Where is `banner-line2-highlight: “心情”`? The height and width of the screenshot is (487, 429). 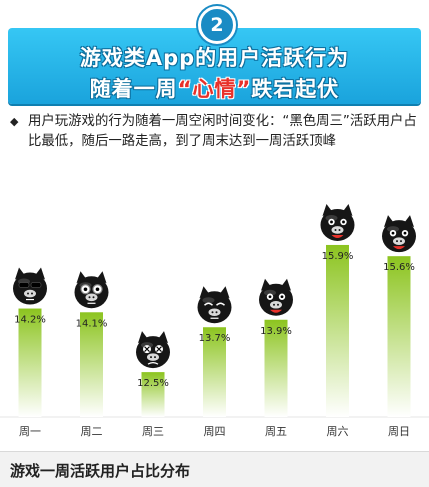
banner-line2-highlight: “心情” is located at coordinates (214, 89).